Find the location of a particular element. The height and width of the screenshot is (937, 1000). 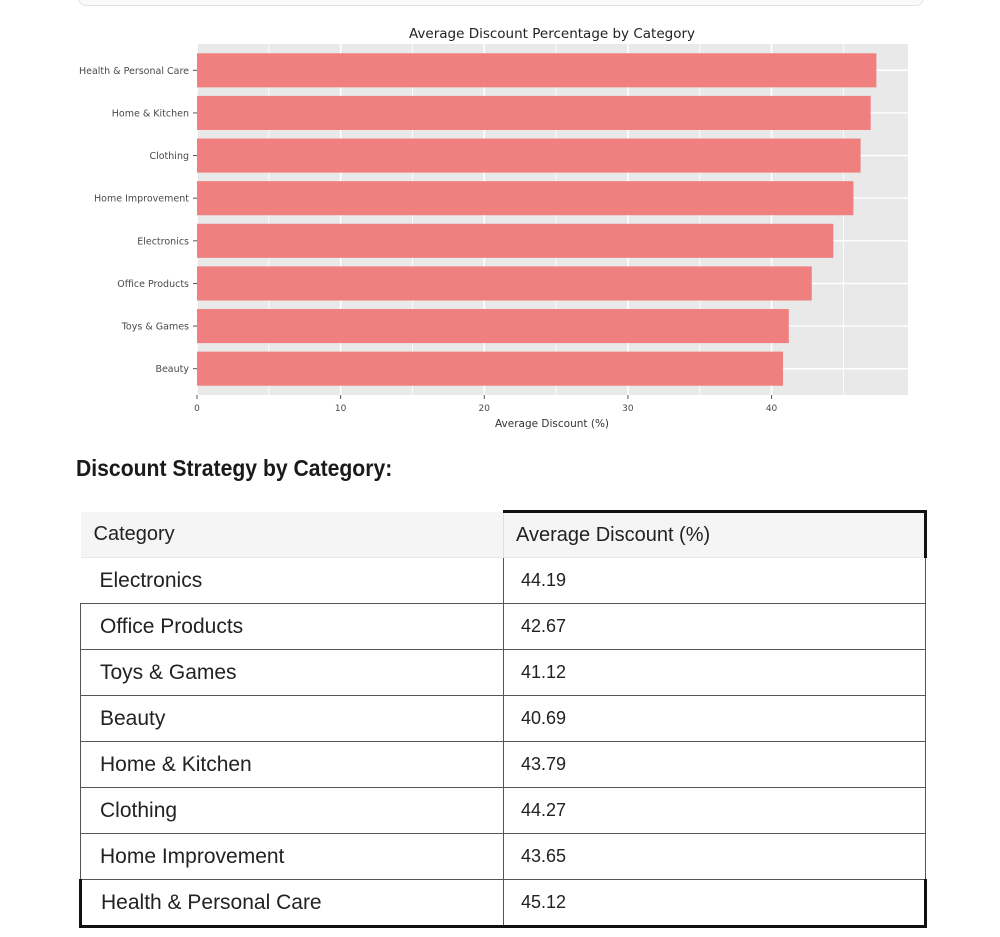

category-tick-label: Office Products is located at coordinates (153, 284).